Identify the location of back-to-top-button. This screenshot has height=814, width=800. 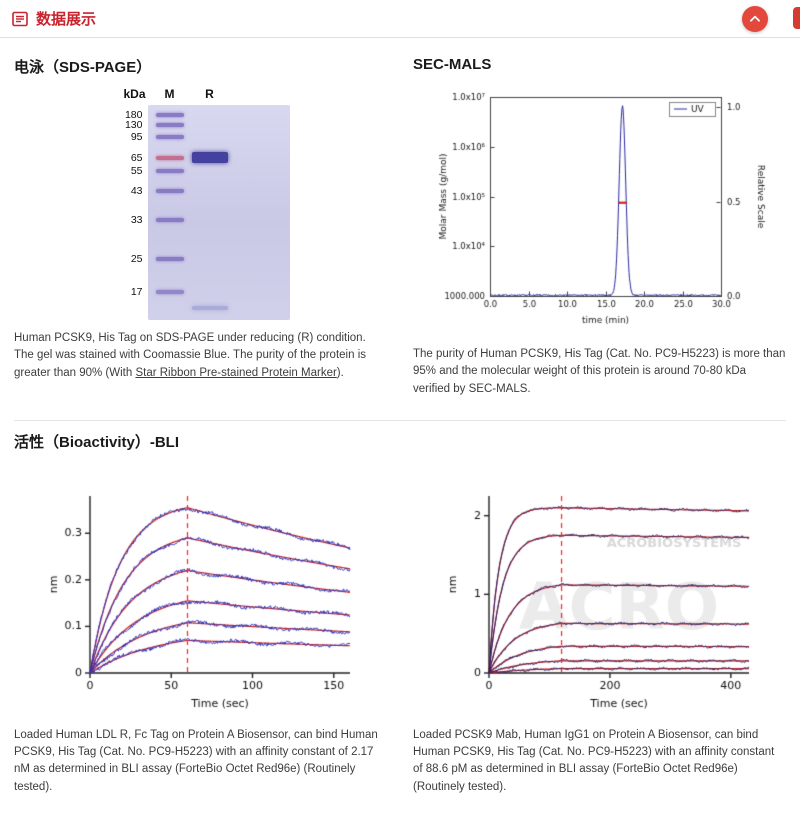
(755, 18).